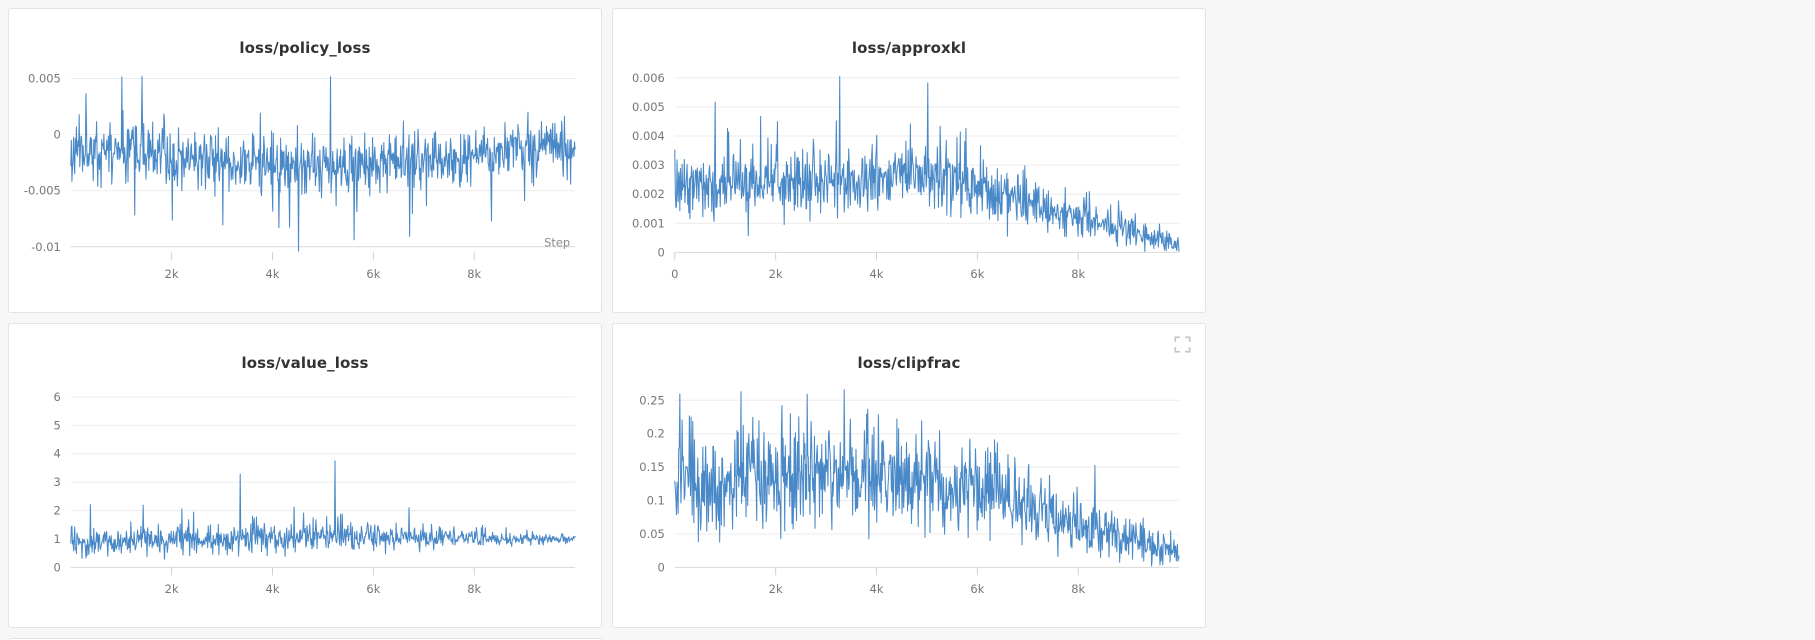 The width and height of the screenshot is (1815, 640). I want to click on y-tick-label: 4, so click(57, 454).